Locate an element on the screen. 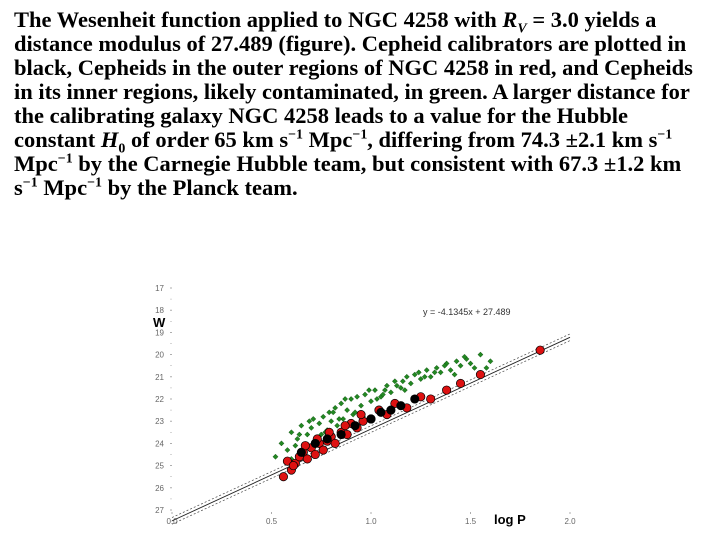  y-tick-label: 25 is located at coordinates (159, 466).